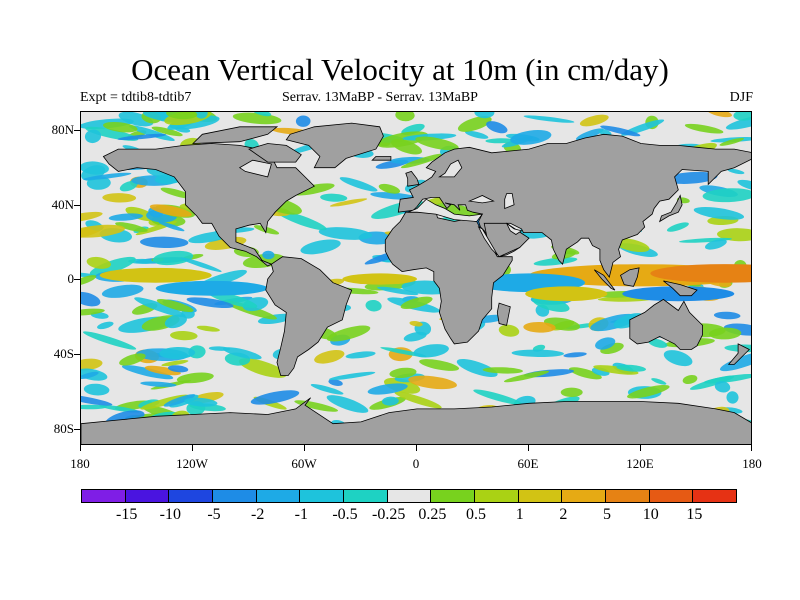 The width and height of the screenshot is (800, 600). Describe the element at coordinates (258, 514) in the screenshot. I see `colorbar-label: -2` at that location.